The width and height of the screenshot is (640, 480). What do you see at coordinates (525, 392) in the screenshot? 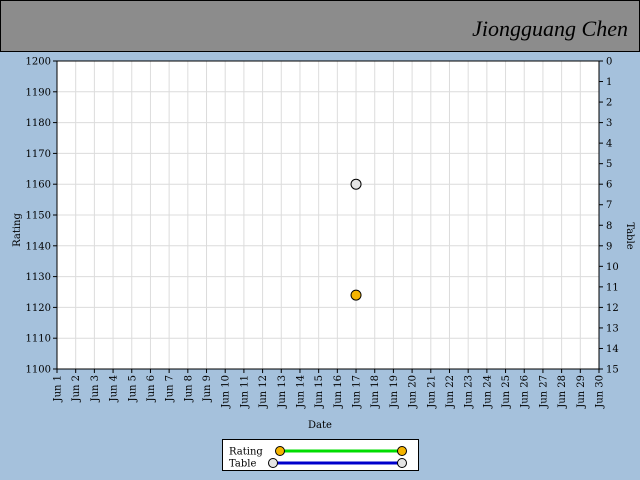
I see `x-tick-label: Jun 26` at bounding box center [525, 392].